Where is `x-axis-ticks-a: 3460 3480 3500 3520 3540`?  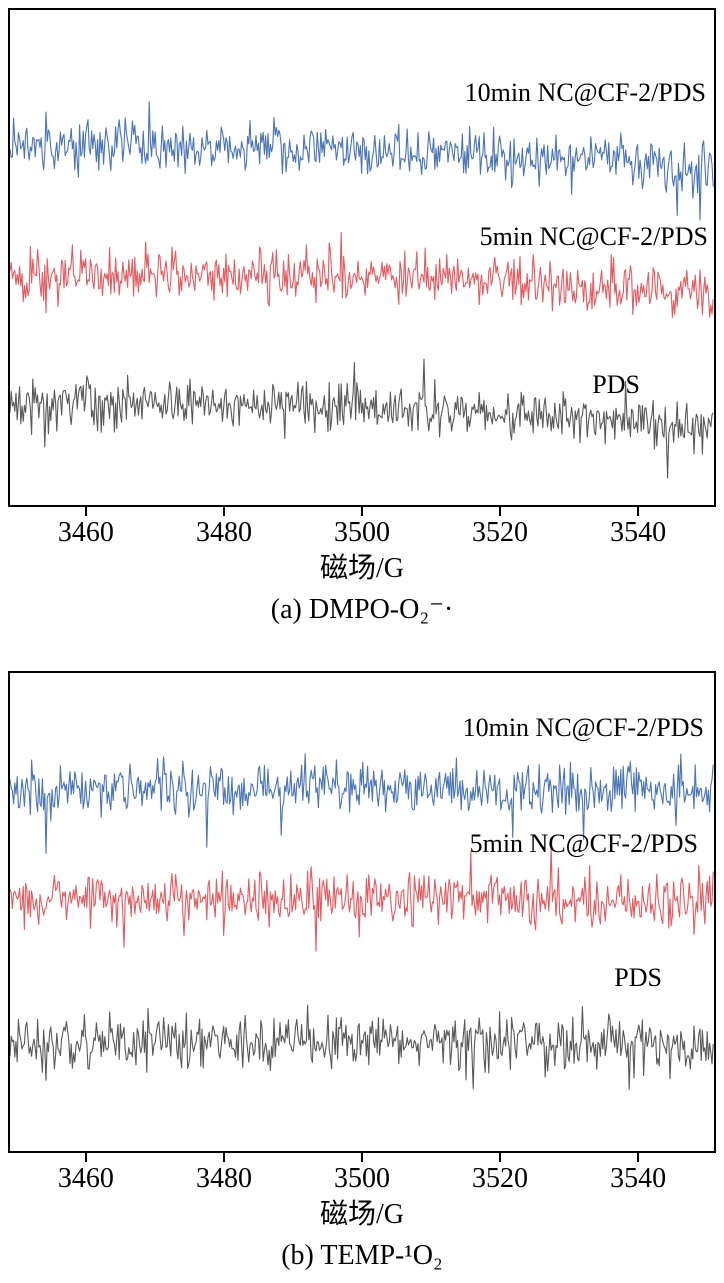
x-axis-ticks-a: 3460 3480 3500 3520 3540 is located at coordinates (362, 530).